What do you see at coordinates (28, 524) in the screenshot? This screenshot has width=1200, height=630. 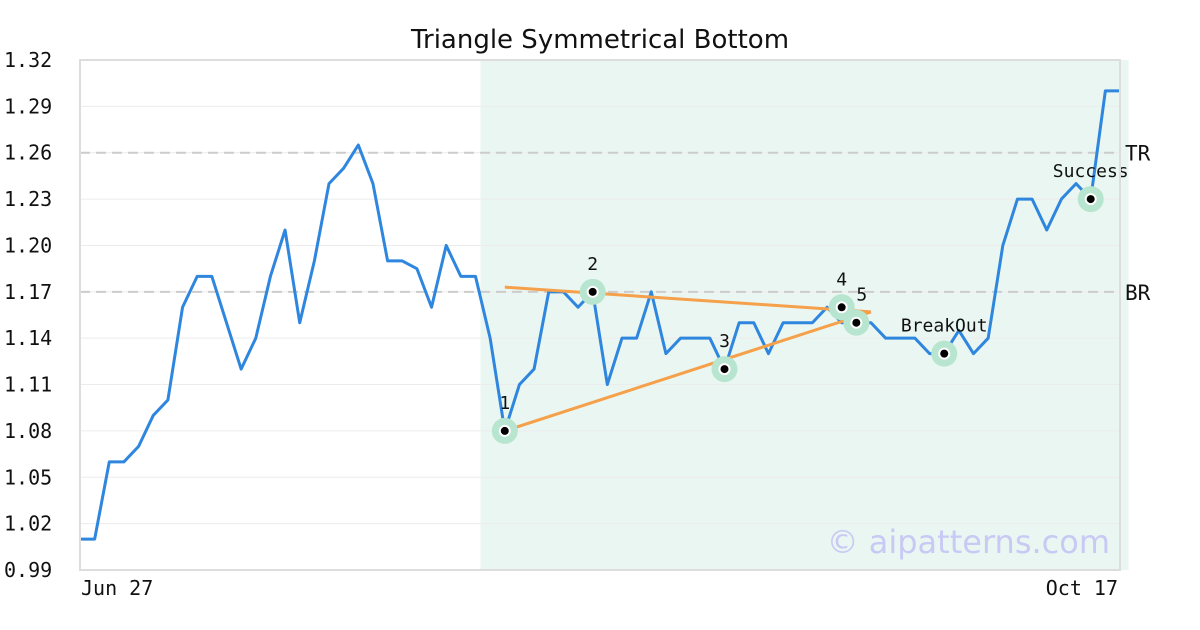 I see `y-tick-label: 1.02` at bounding box center [28, 524].